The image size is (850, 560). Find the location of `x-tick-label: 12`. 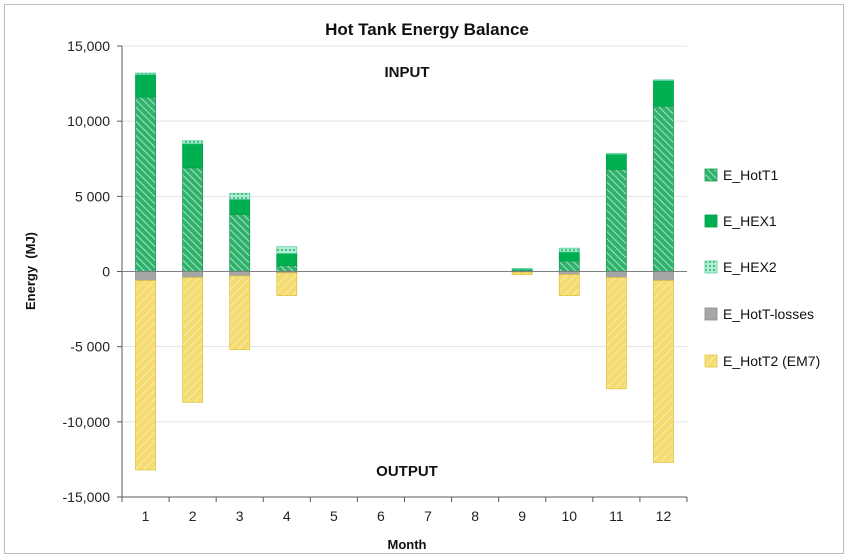

x-tick-label: 12 is located at coordinates (664, 516).